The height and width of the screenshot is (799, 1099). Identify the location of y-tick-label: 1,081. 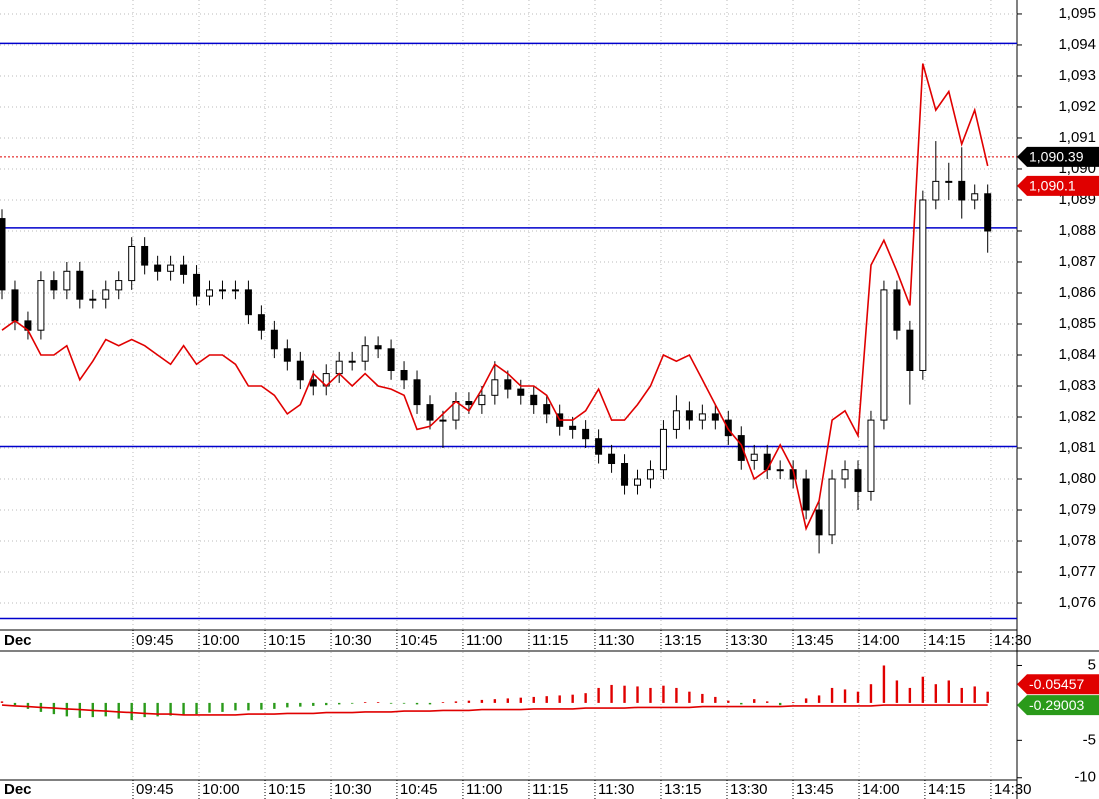
(1077, 447).